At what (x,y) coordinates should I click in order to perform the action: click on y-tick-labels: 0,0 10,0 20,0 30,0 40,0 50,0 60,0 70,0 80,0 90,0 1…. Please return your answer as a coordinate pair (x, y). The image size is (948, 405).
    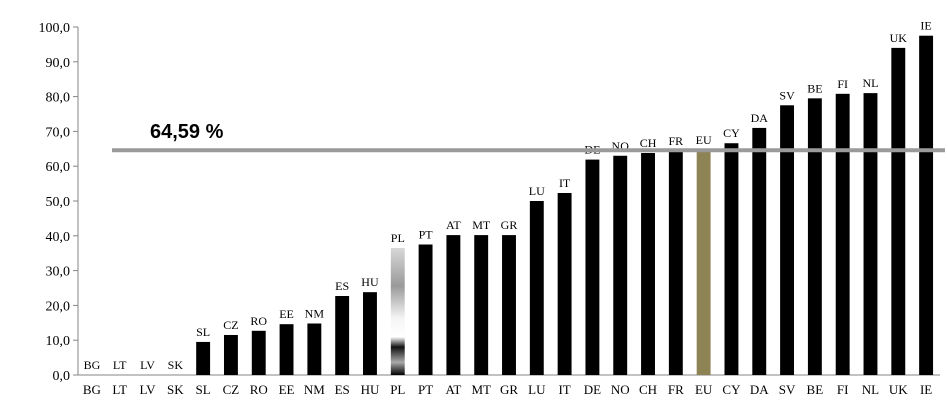
    Looking at the image, I should click on (58, 202).